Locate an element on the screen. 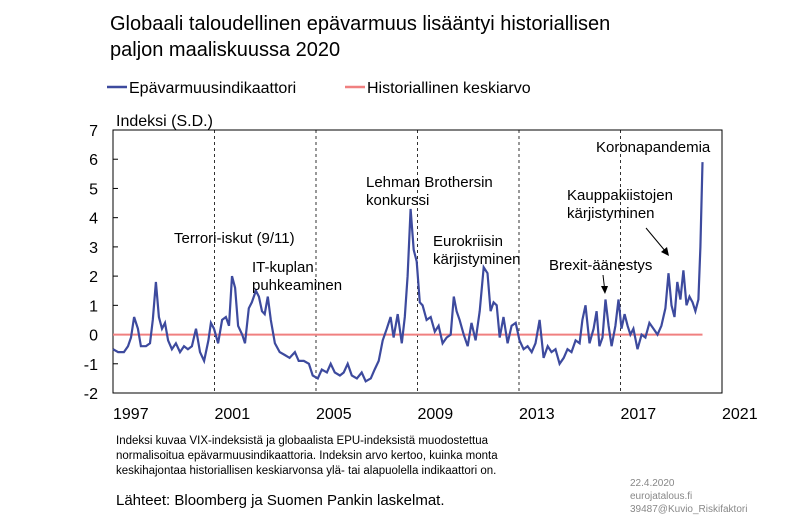  y-axis-label: Indeksi (S.D.) is located at coordinates (164, 121).